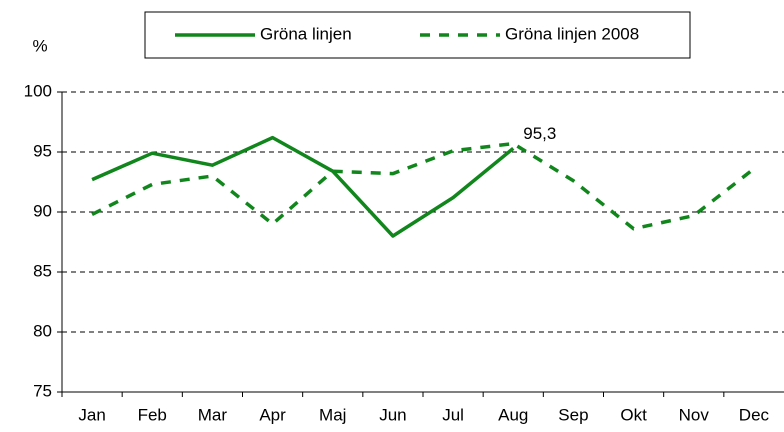 The image size is (784, 432). What do you see at coordinates (539, 133) in the screenshot?
I see `data-label: 95,3` at bounding box center [539, 133].